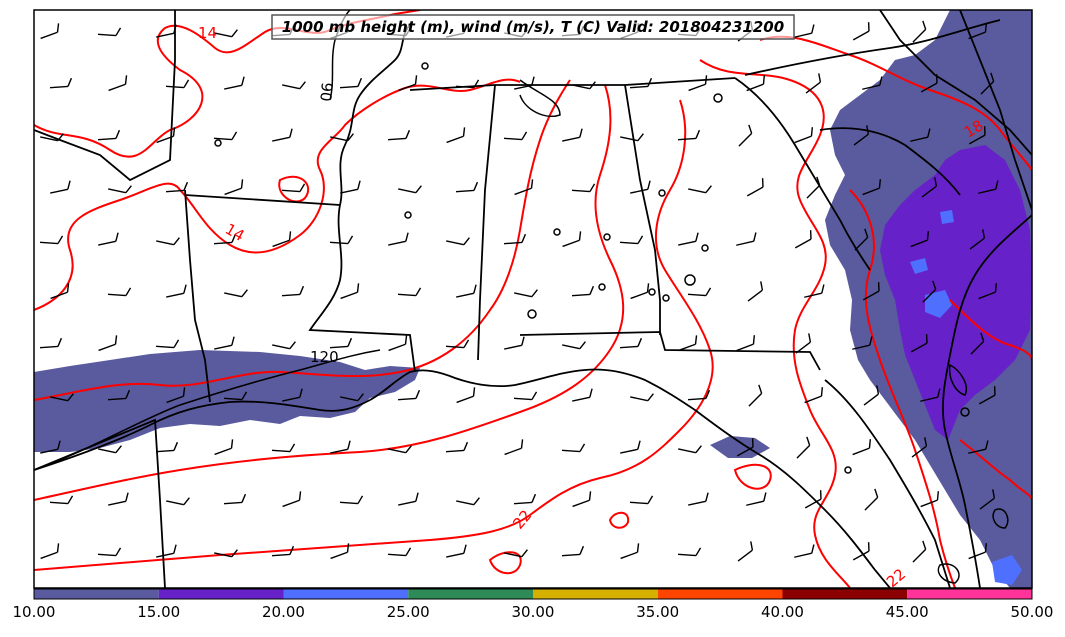  I want to click on boundary-nc-sc, so click(890, 161).